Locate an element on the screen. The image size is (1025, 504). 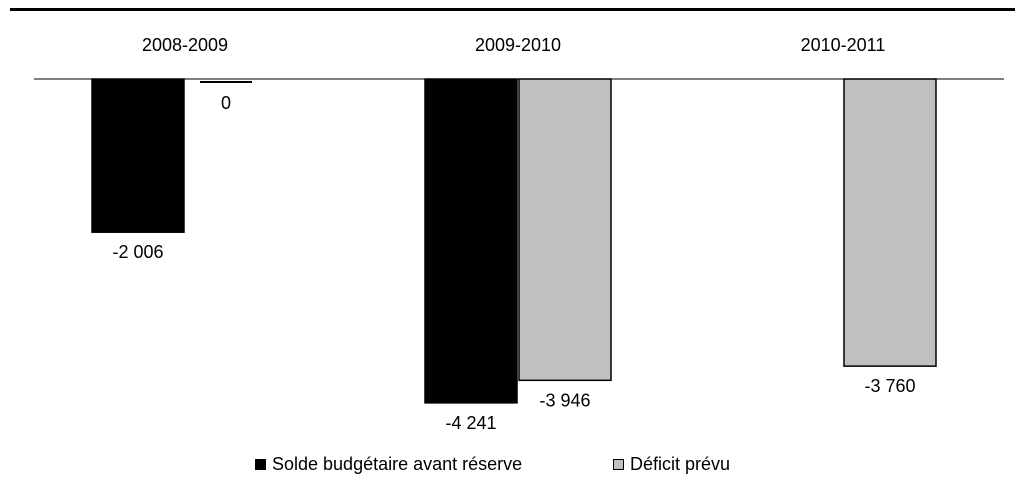
data-label: -3 760 is located at coordinates (889, 386).